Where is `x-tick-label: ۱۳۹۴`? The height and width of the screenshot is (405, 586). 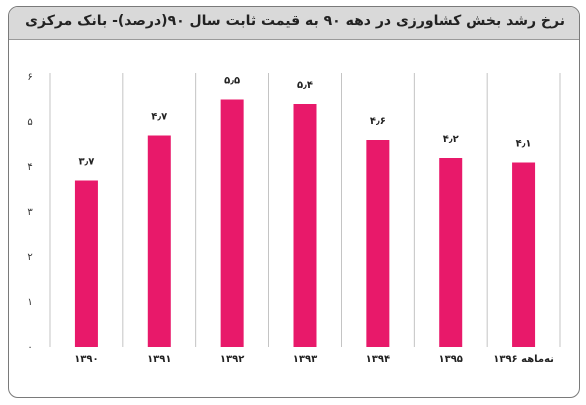 x-tick-label: ۱۳۹۴ is located at coordinates (378, 359).